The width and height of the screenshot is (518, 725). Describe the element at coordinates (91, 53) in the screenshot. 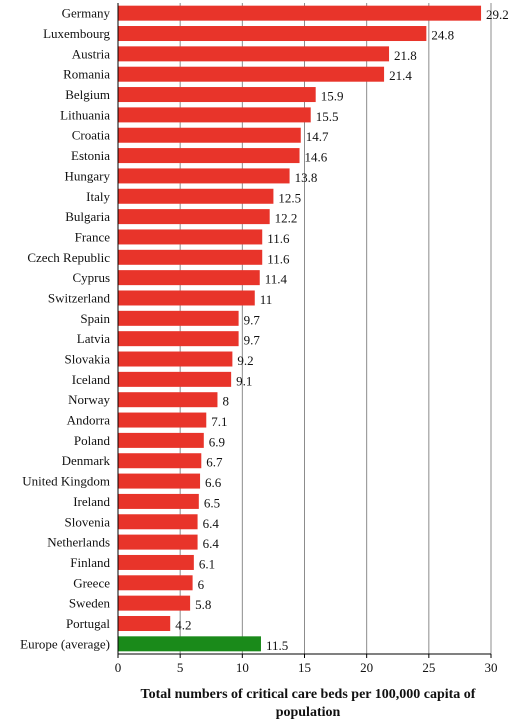

I see `category-label: Austria` at that location.